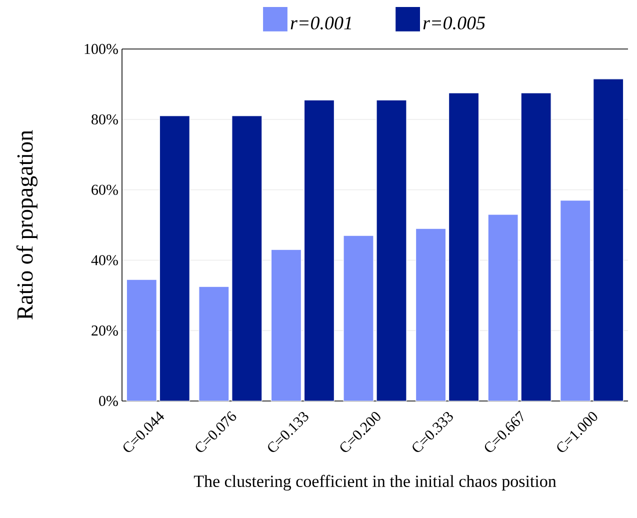 The height and width of the screenshot is (518, 637). Describe the element at coordinates (105, 119) in the screenshot. I see `y-tick-label: 80%` at that location.